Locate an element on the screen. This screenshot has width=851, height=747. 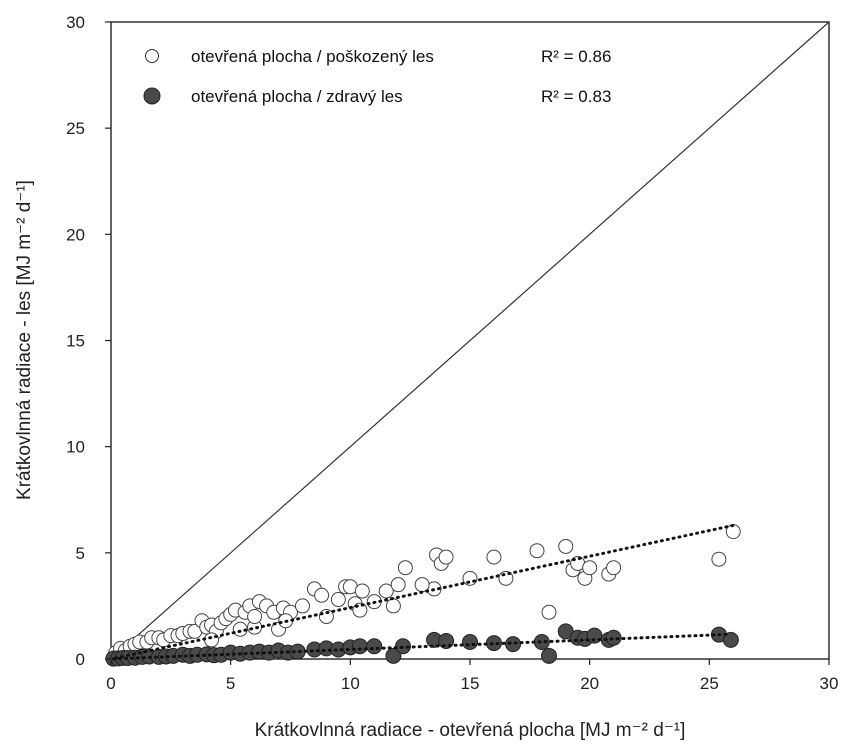
y-tick-label: 5 is located at coordinates (80, 553).